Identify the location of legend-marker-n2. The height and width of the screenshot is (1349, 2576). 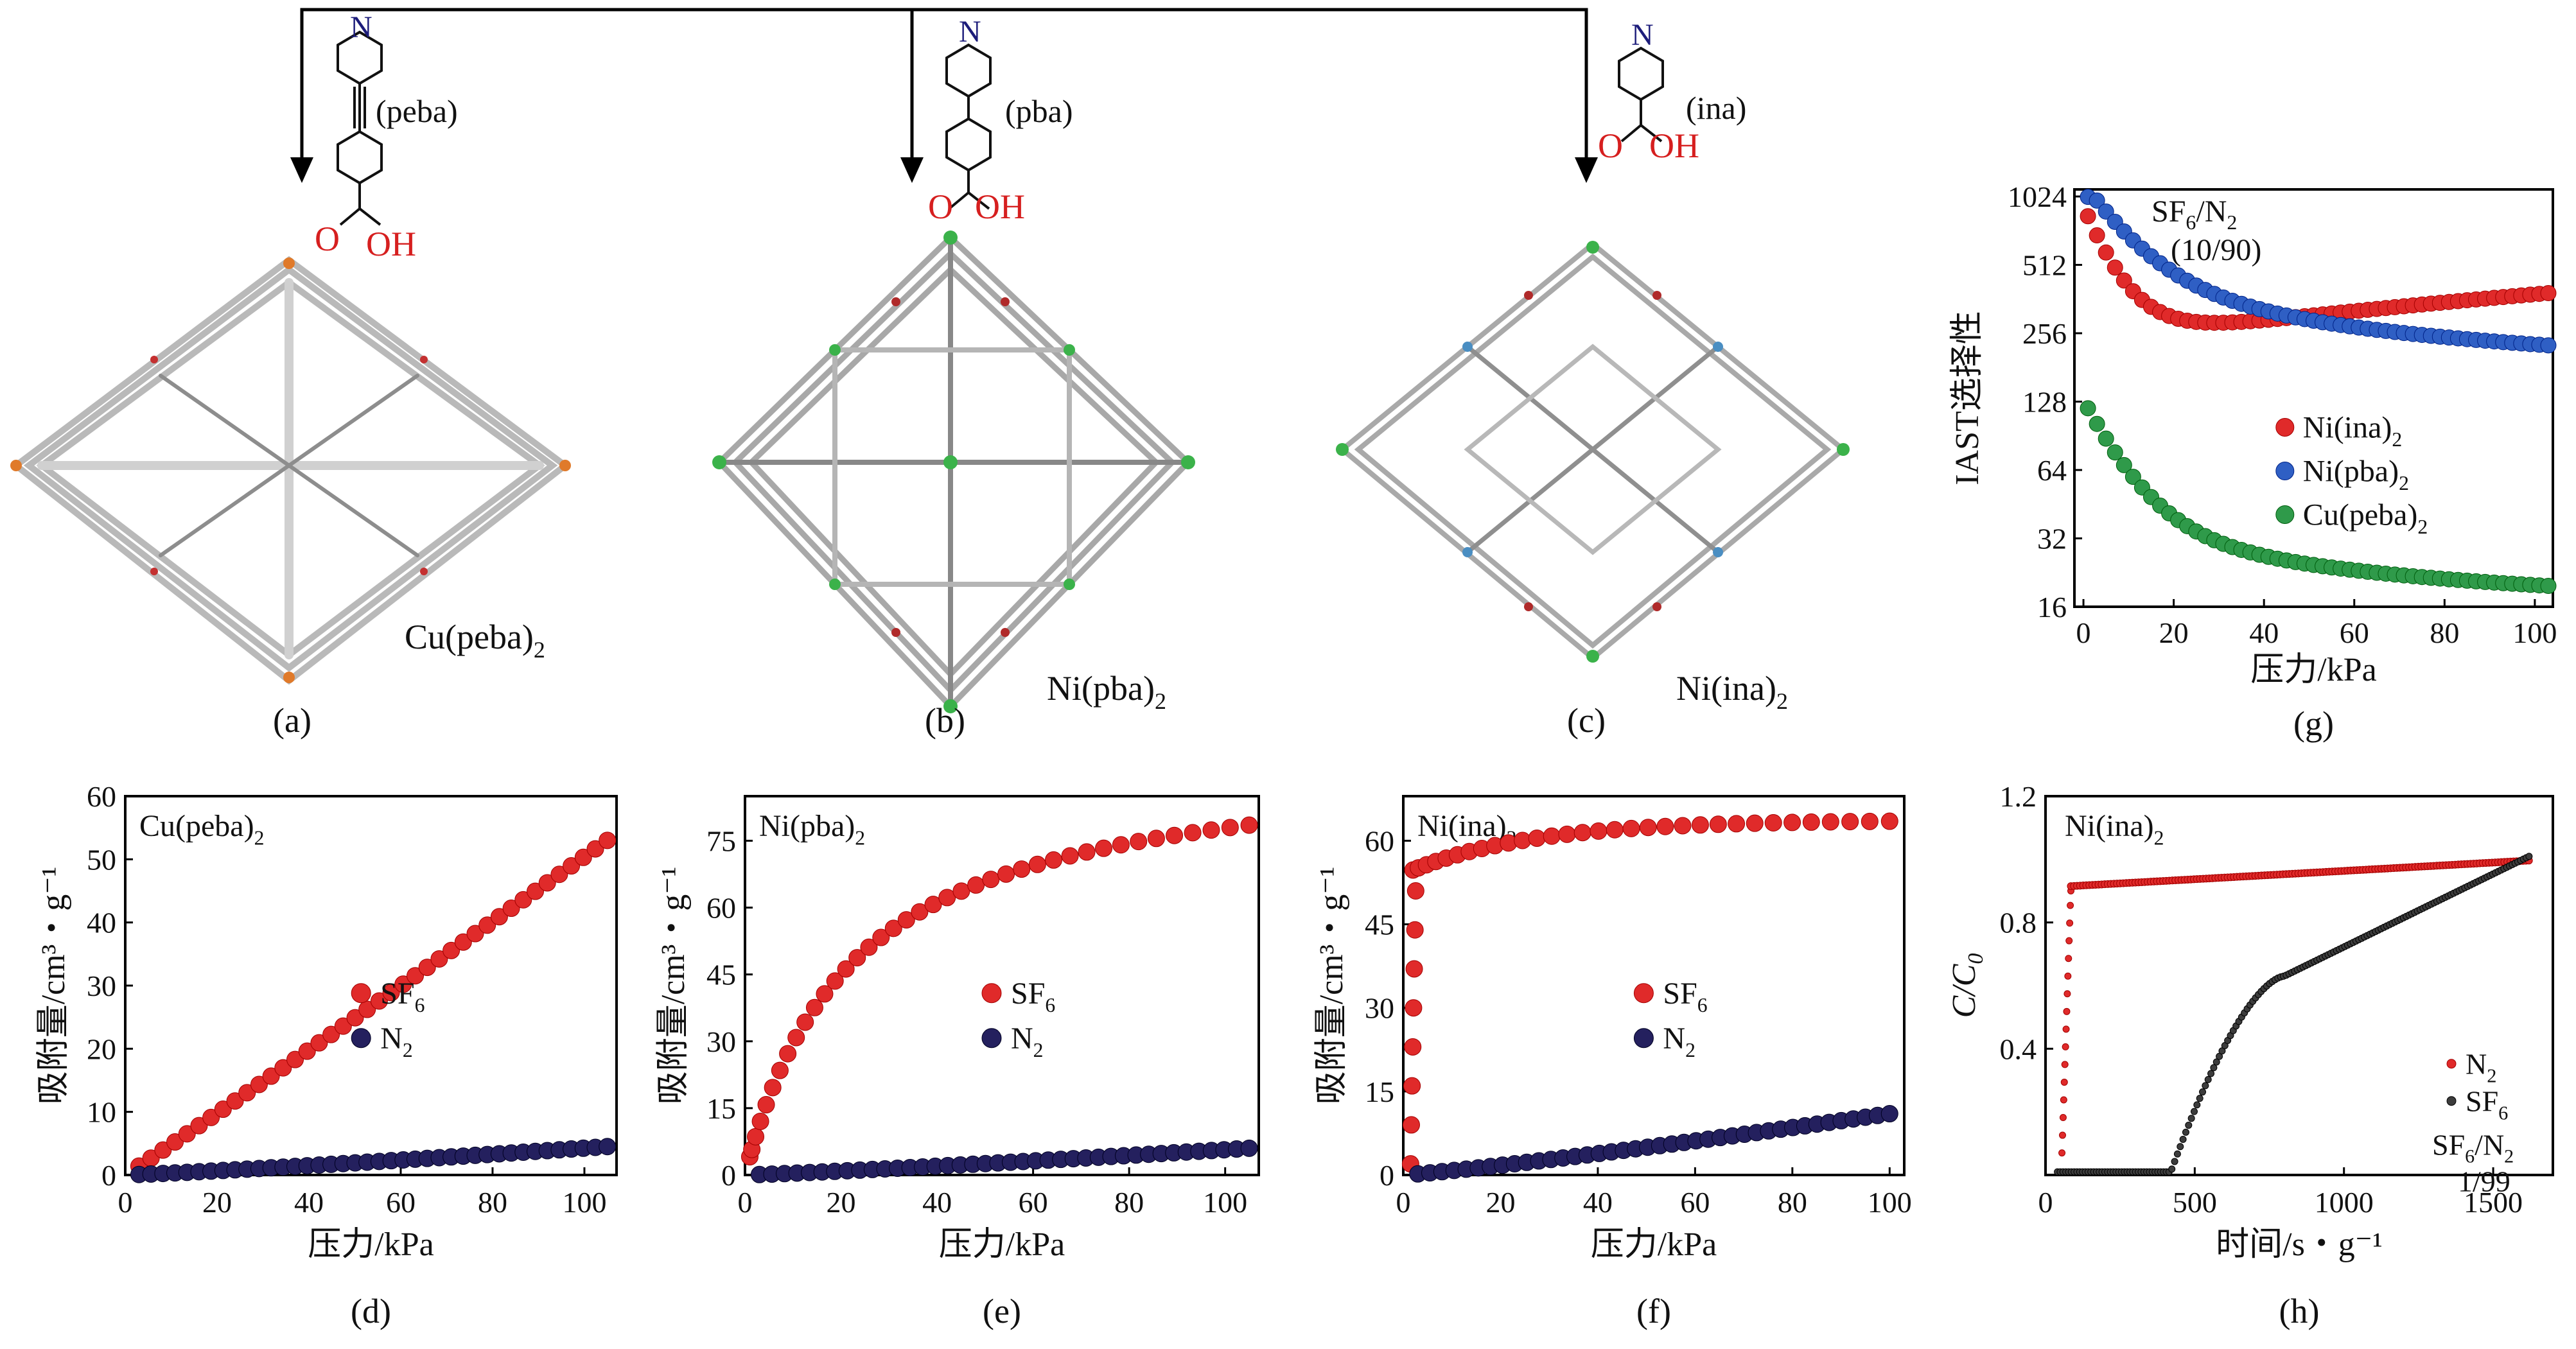
(2451, 1064).